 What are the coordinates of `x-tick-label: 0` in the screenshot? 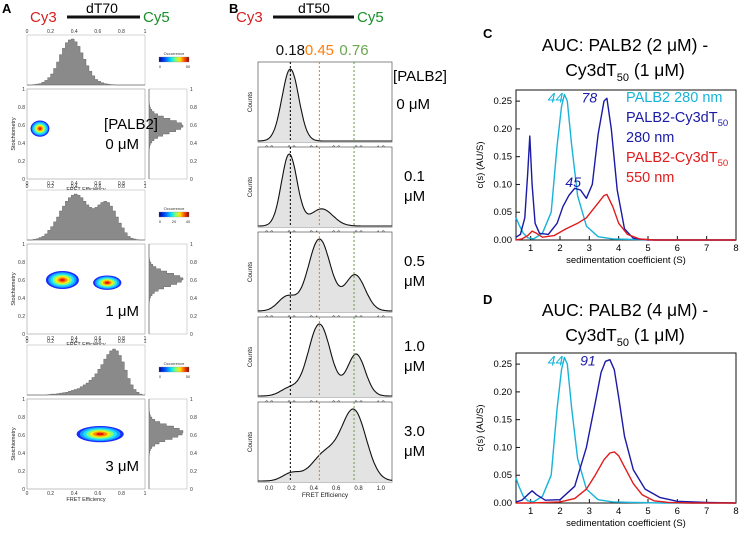 It's located at (27, 184).